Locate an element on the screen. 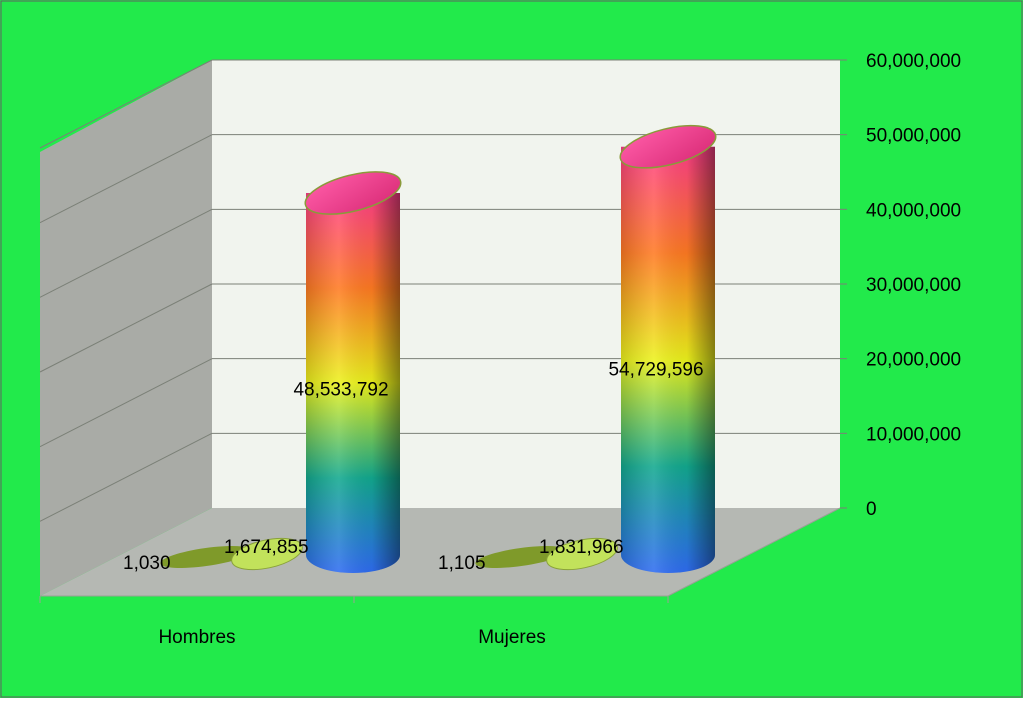 The height and width of the screenshot is (703, 1023). y-tick-label: 50,000,000 is located at coordinates (913, 136).